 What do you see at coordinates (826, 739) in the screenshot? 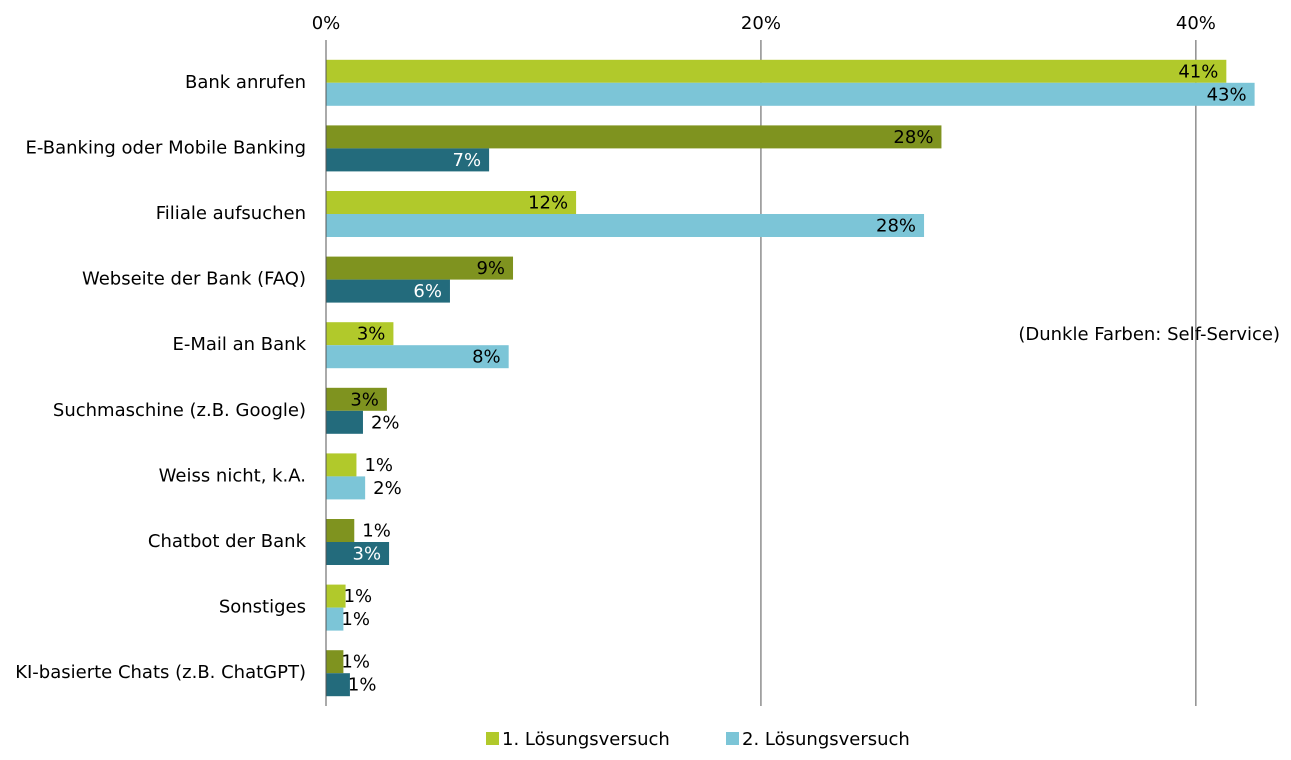
I see `legend-label: 2. Lösungsversuch` at bounding box center [826, 739].